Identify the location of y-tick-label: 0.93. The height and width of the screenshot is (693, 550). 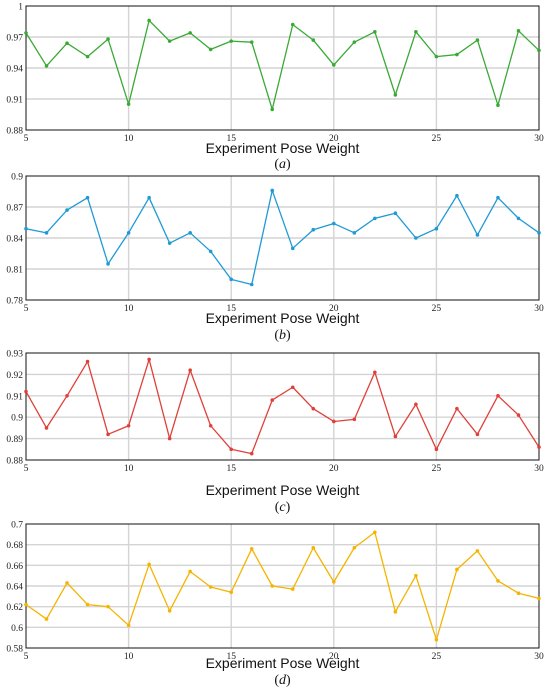
(14, 355).